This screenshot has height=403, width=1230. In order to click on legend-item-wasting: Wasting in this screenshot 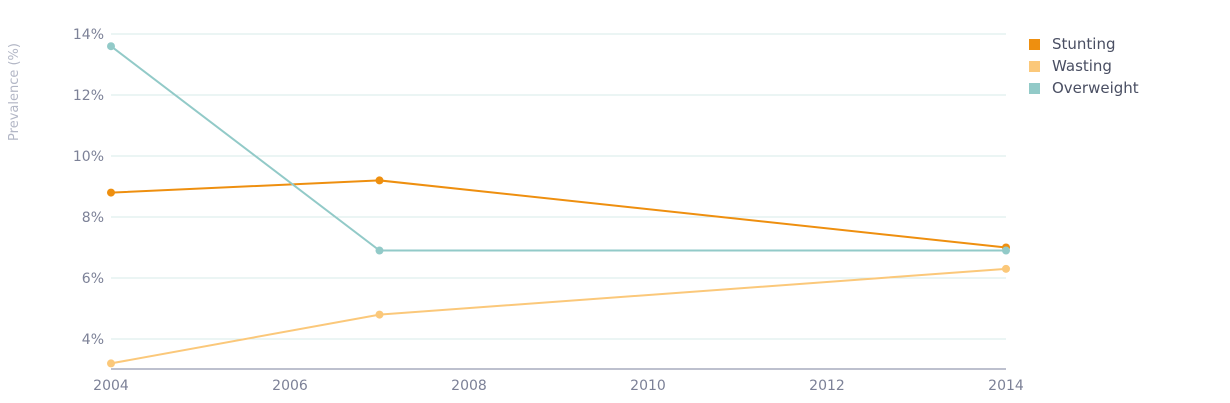, I will do `click(1084, 66)`.